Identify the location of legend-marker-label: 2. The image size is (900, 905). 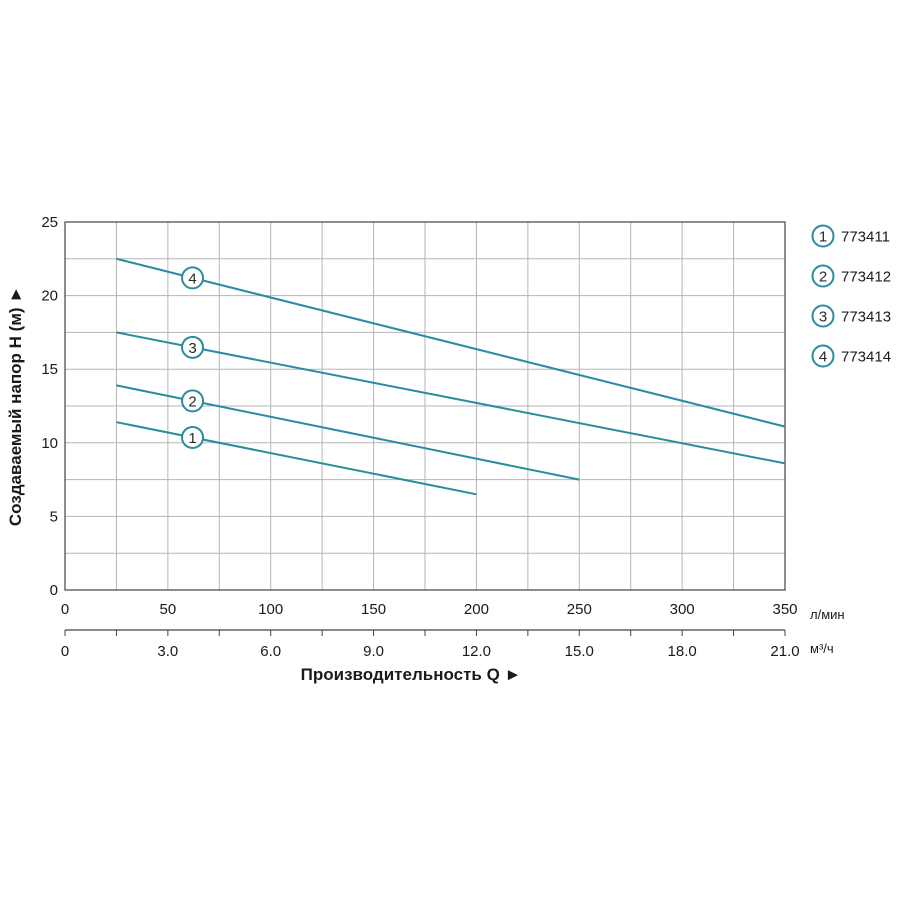
(823, 277).